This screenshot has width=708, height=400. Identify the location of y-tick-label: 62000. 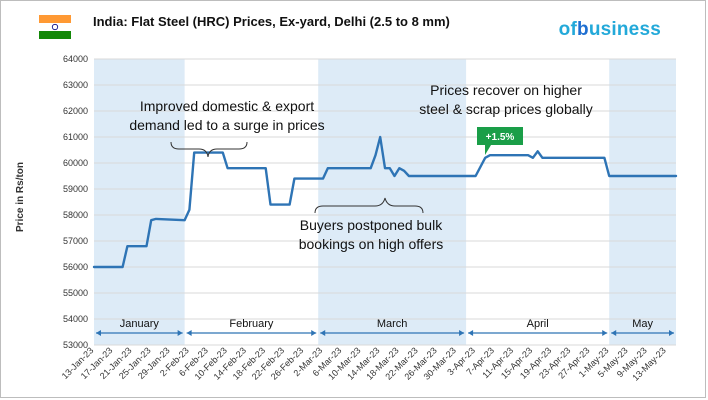
(75, 111).